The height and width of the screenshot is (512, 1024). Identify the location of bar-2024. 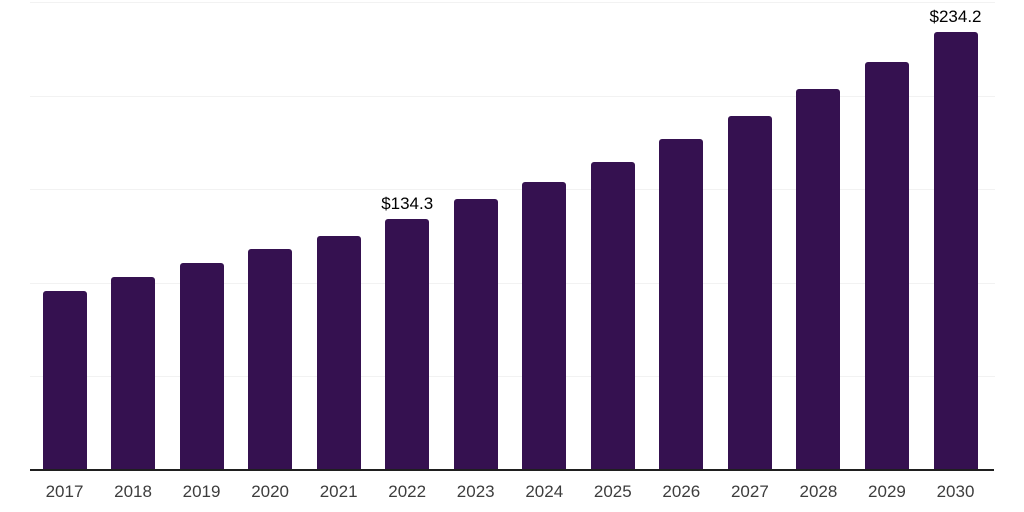
(544, 325).